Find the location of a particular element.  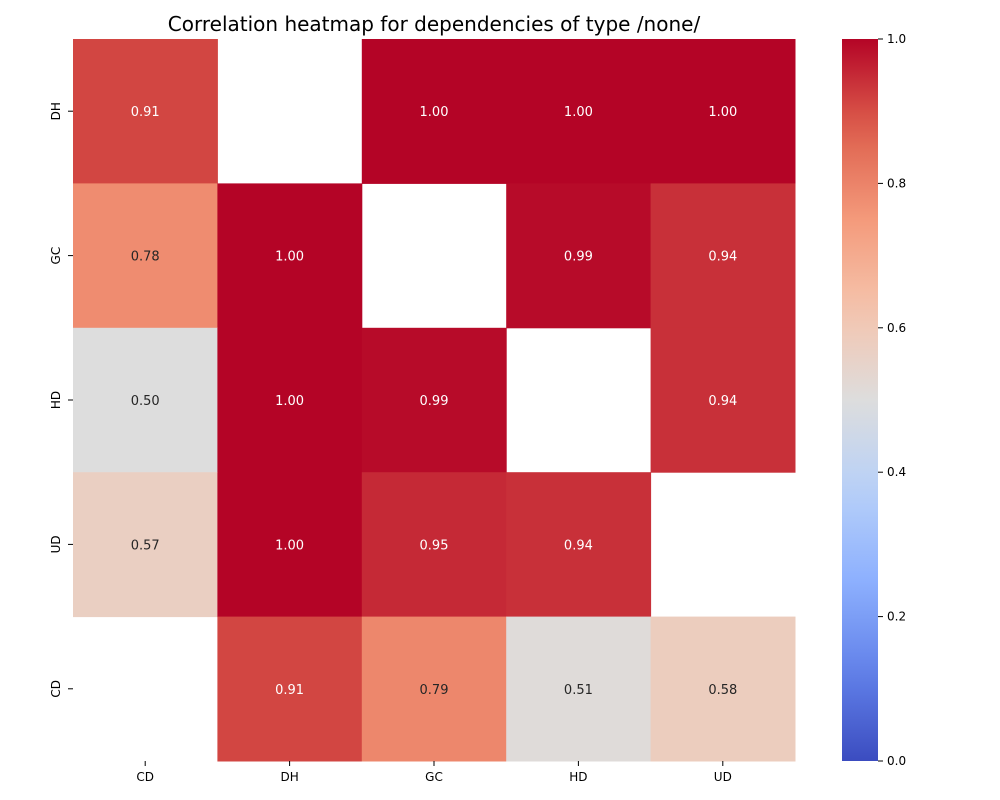

y-tick-label: HD is located at coordinates (56, 400).